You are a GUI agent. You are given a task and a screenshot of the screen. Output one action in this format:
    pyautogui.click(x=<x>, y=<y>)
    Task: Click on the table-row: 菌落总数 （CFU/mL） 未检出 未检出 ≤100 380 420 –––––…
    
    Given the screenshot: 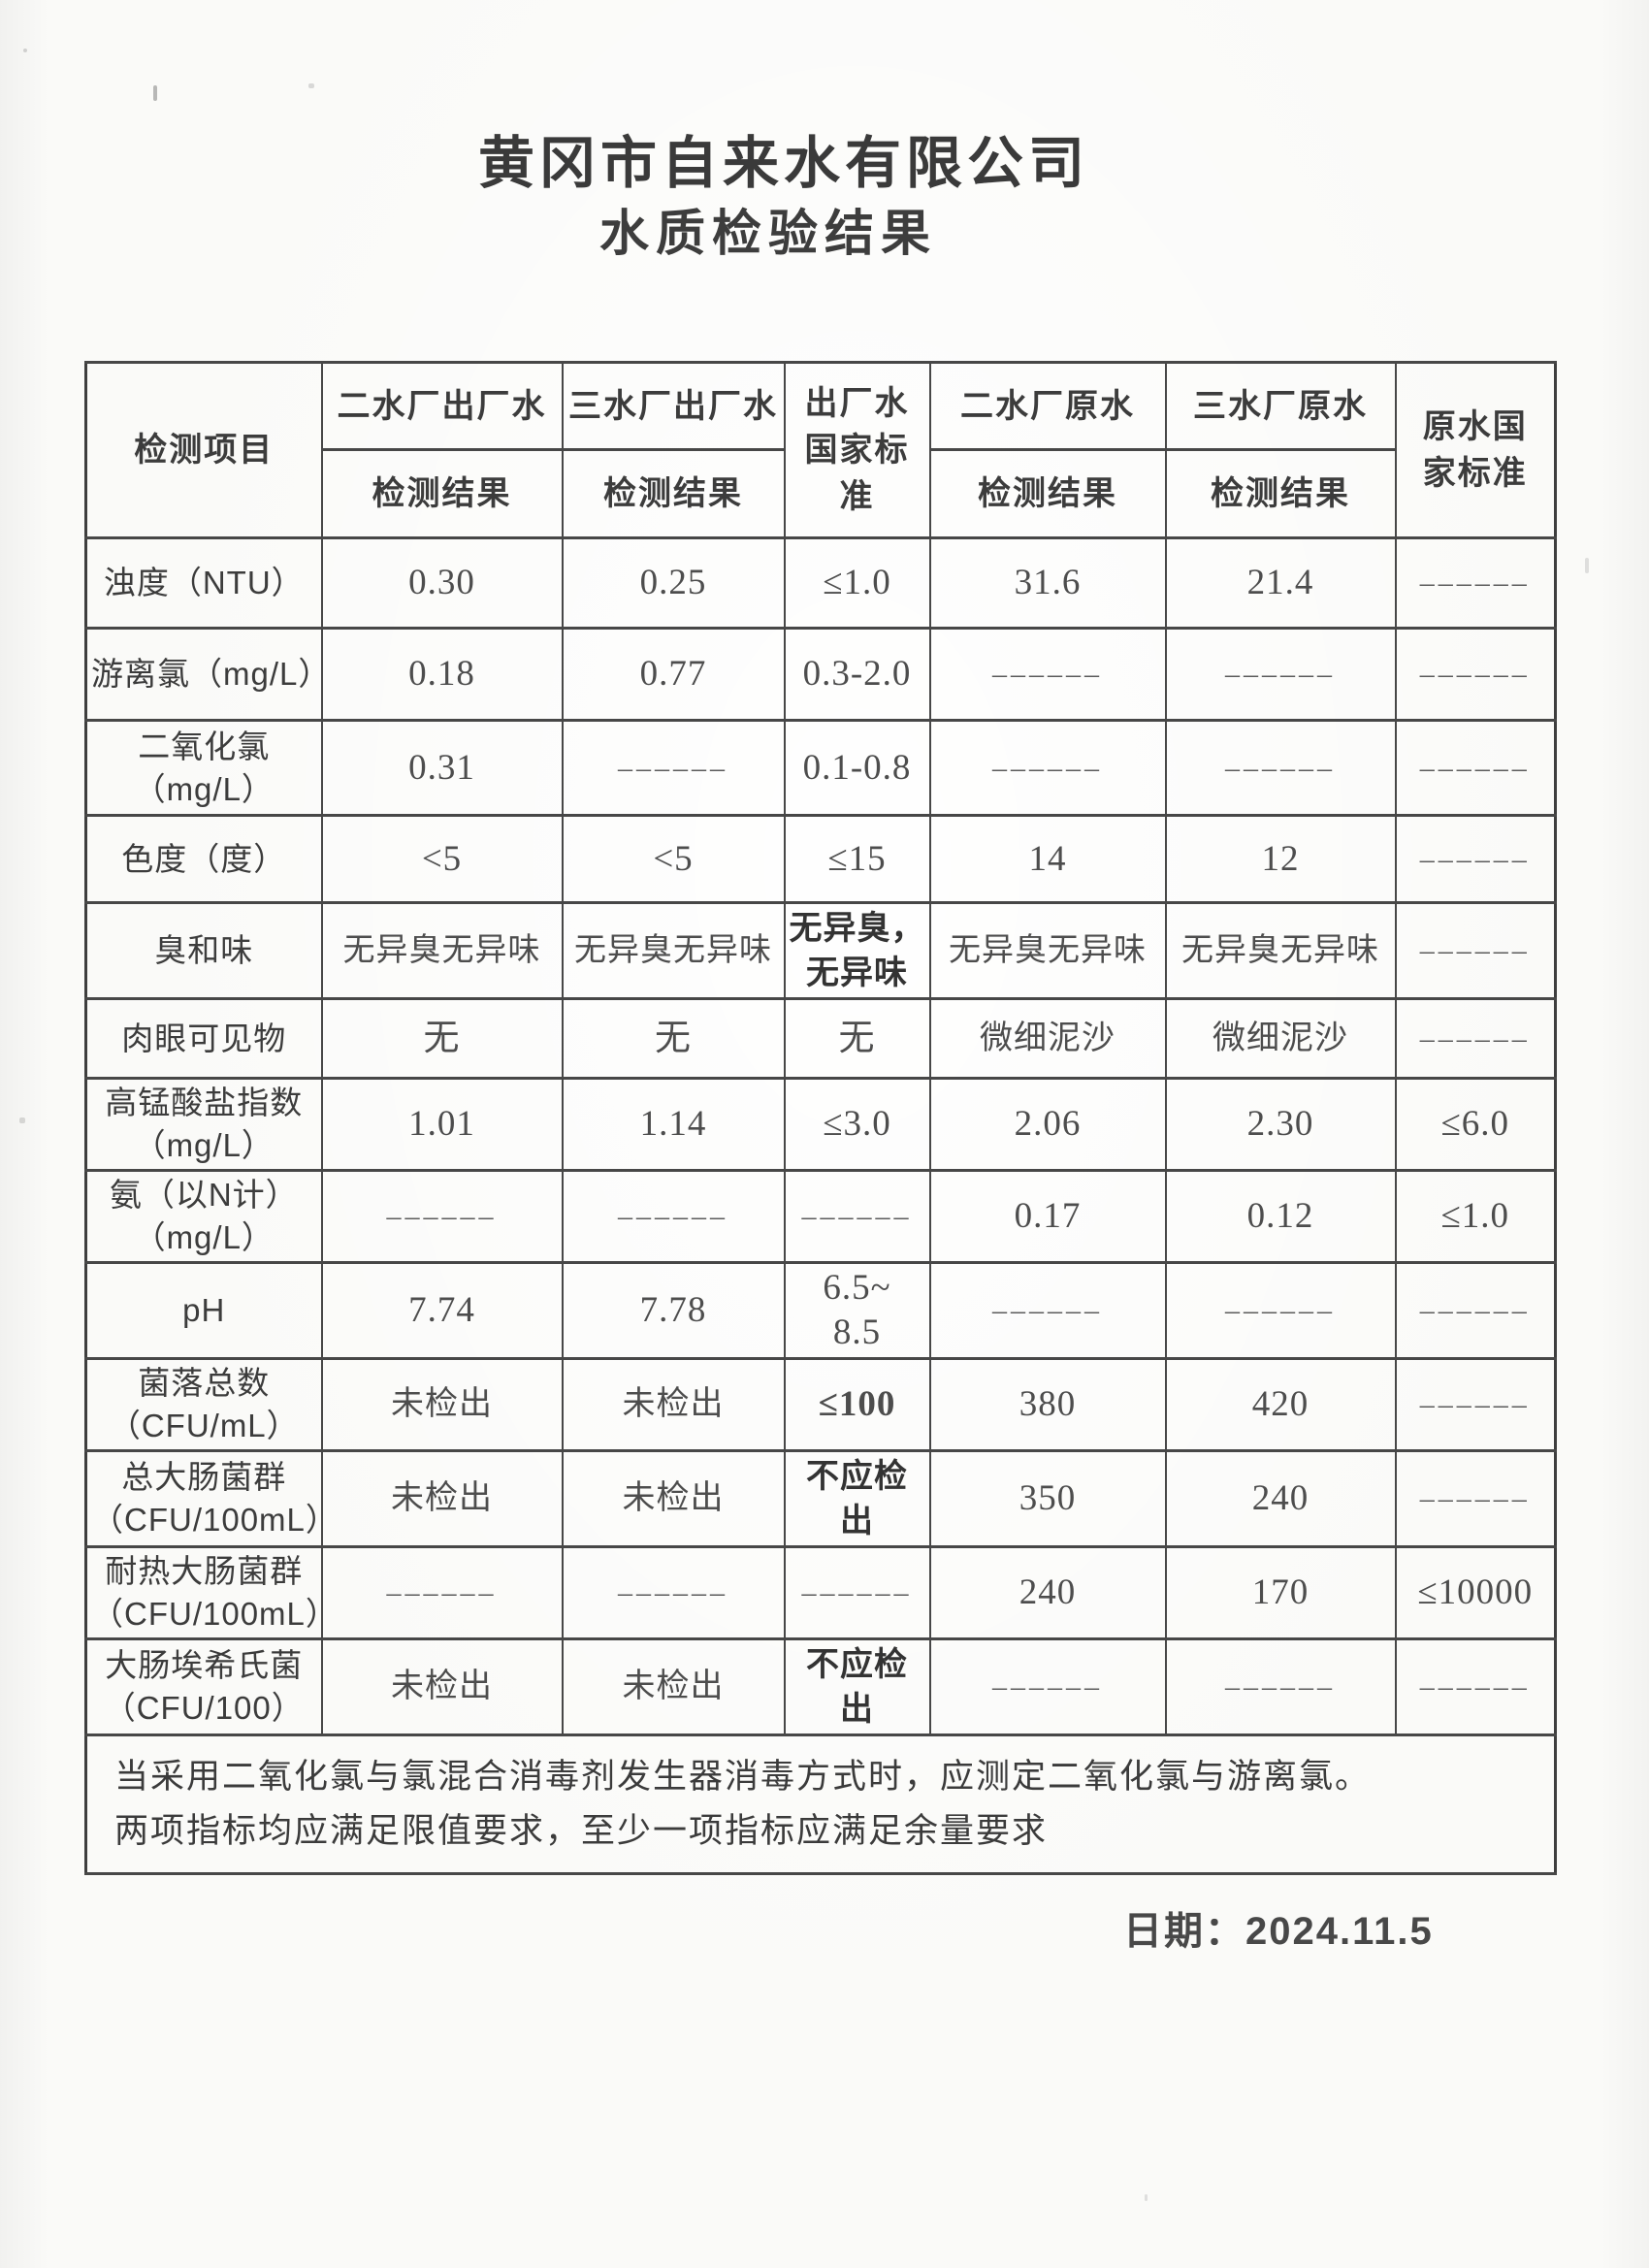 What is the action you would take?
    pyautogui.click(x=820, y=1404)
    